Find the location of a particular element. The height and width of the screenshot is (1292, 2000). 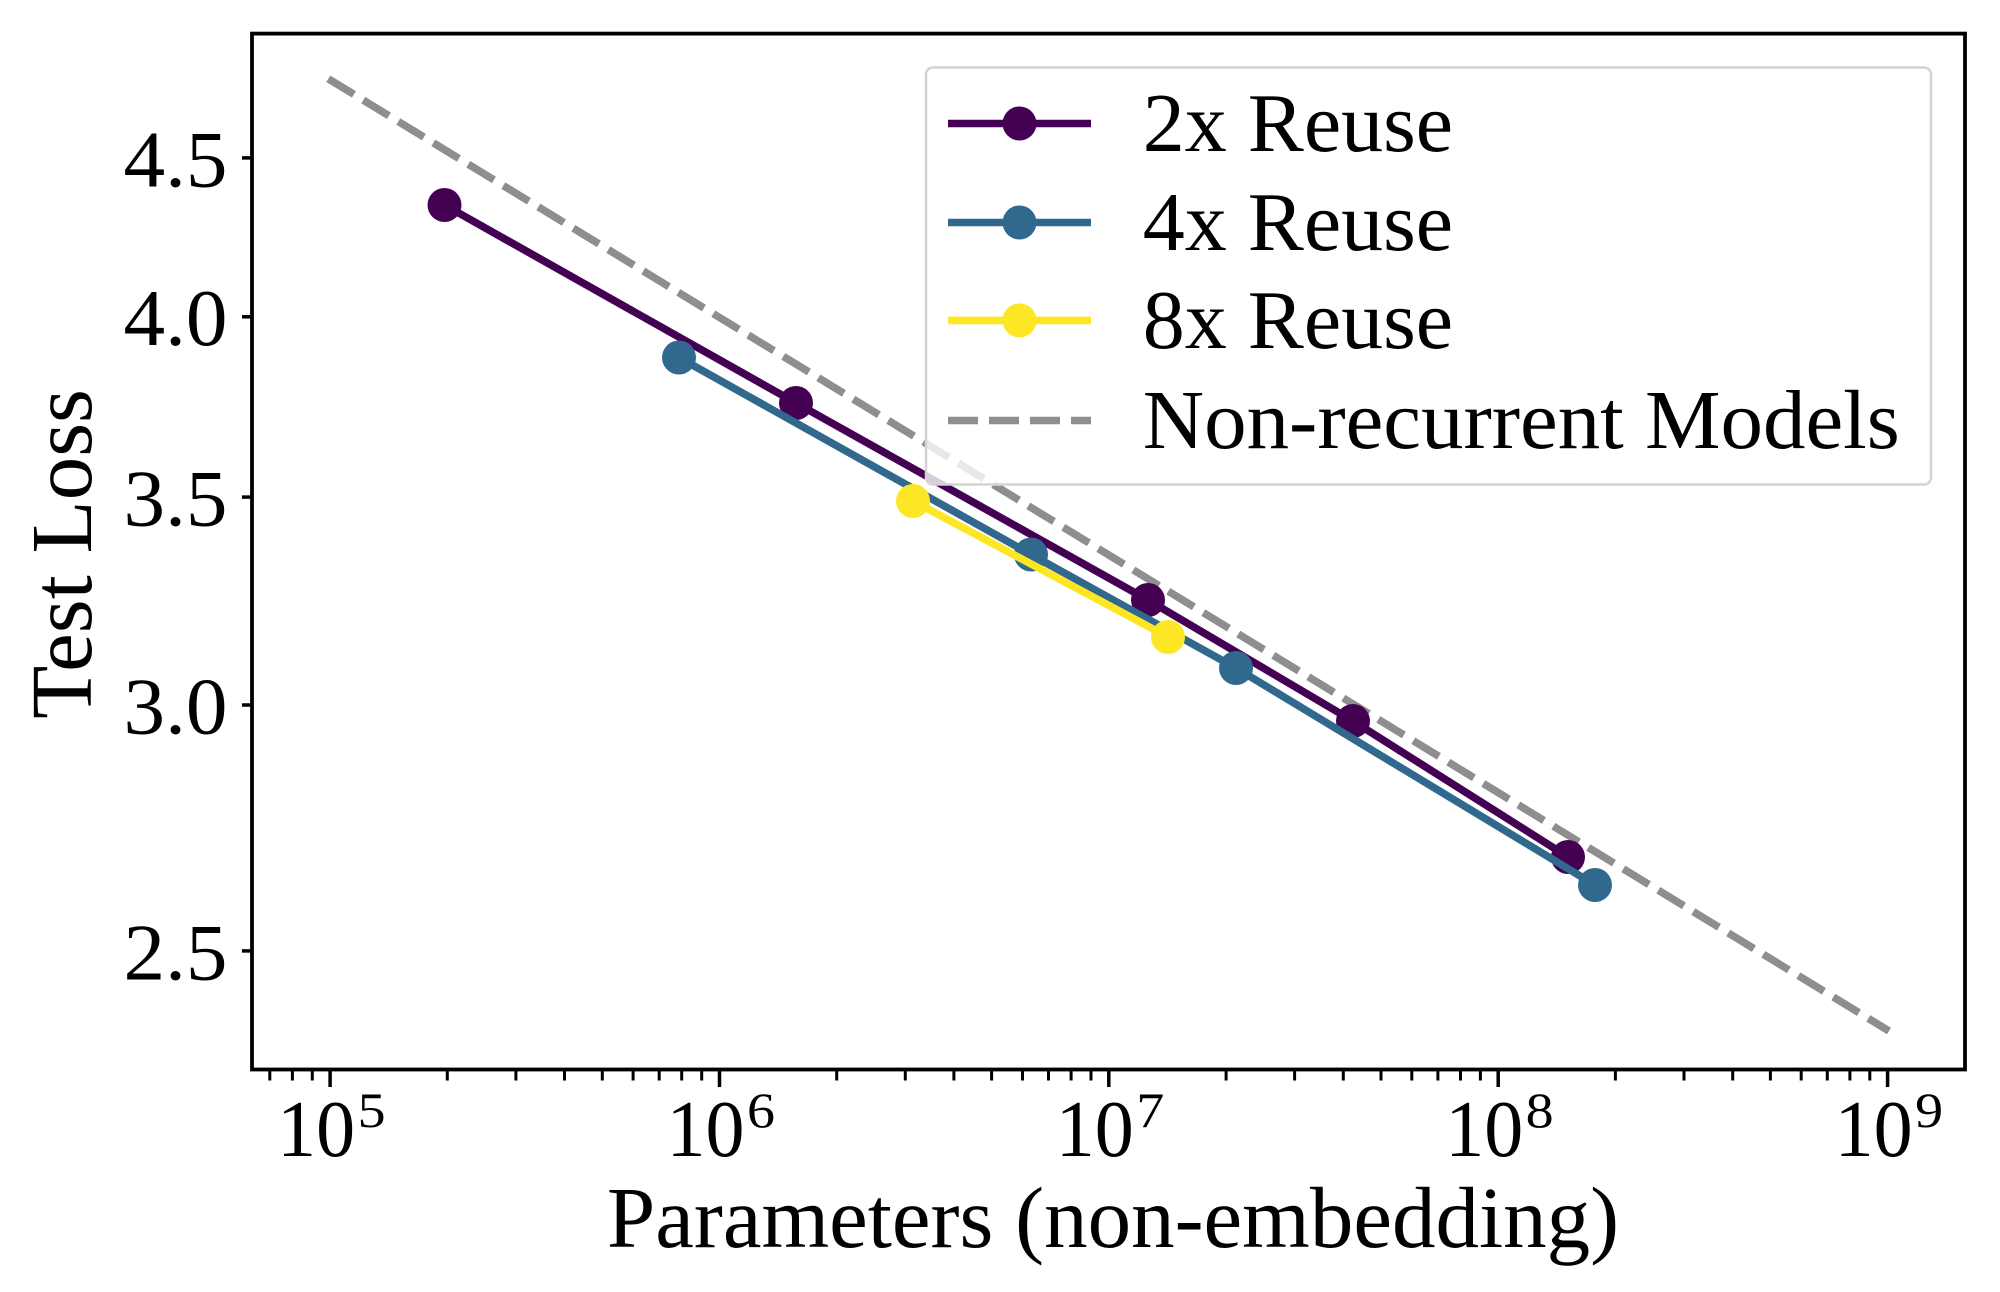

svg-text: Test Loss is located at coordinates (61, 554).